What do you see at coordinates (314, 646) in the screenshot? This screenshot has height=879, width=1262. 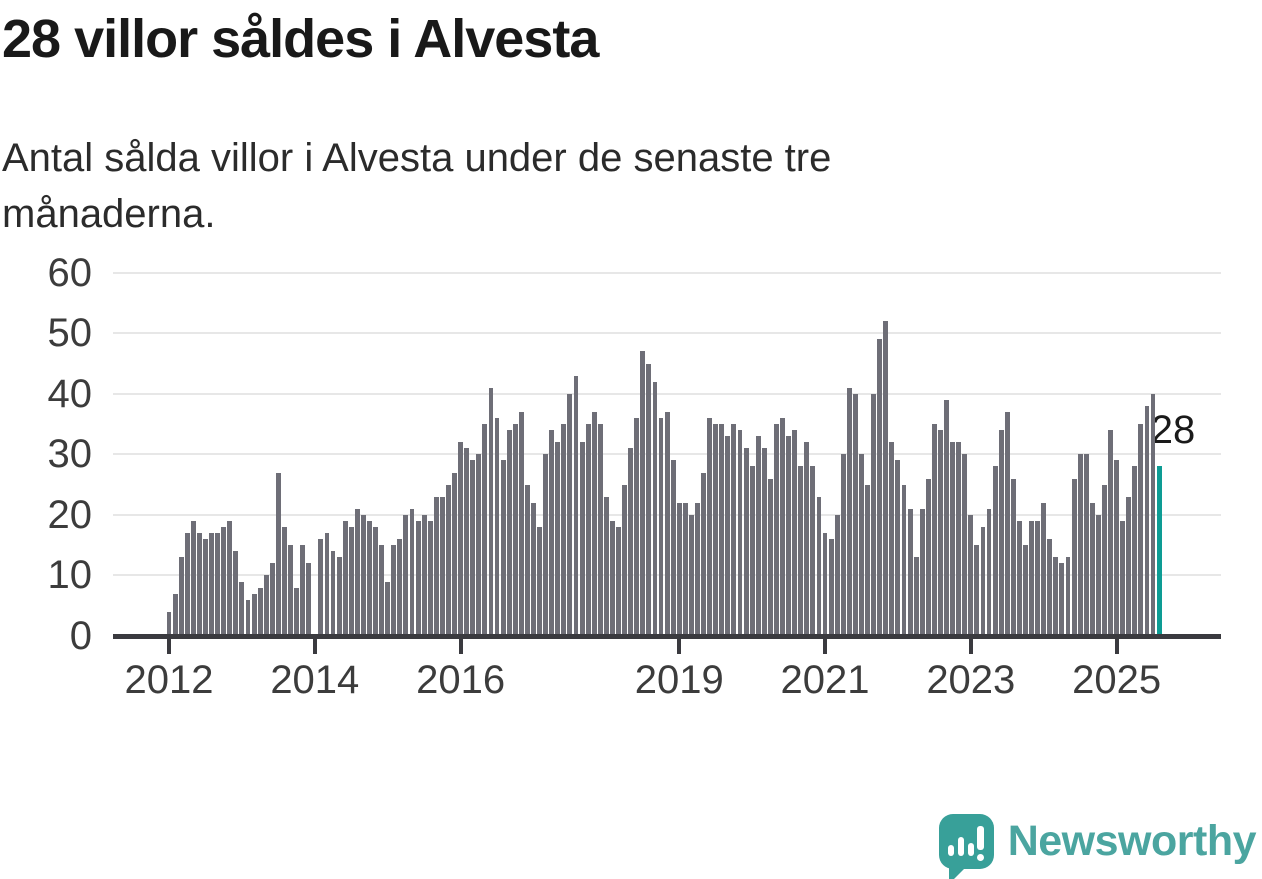 I see `x-axis-tick-2014` at bounding box center [314, 646].